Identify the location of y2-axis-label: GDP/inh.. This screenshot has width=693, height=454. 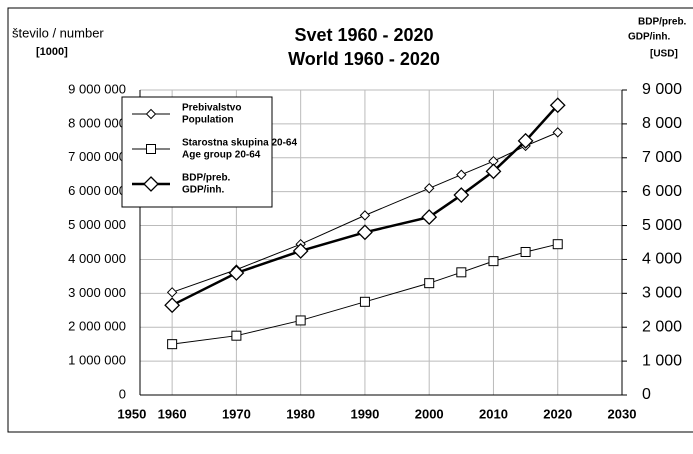
(649, 37).